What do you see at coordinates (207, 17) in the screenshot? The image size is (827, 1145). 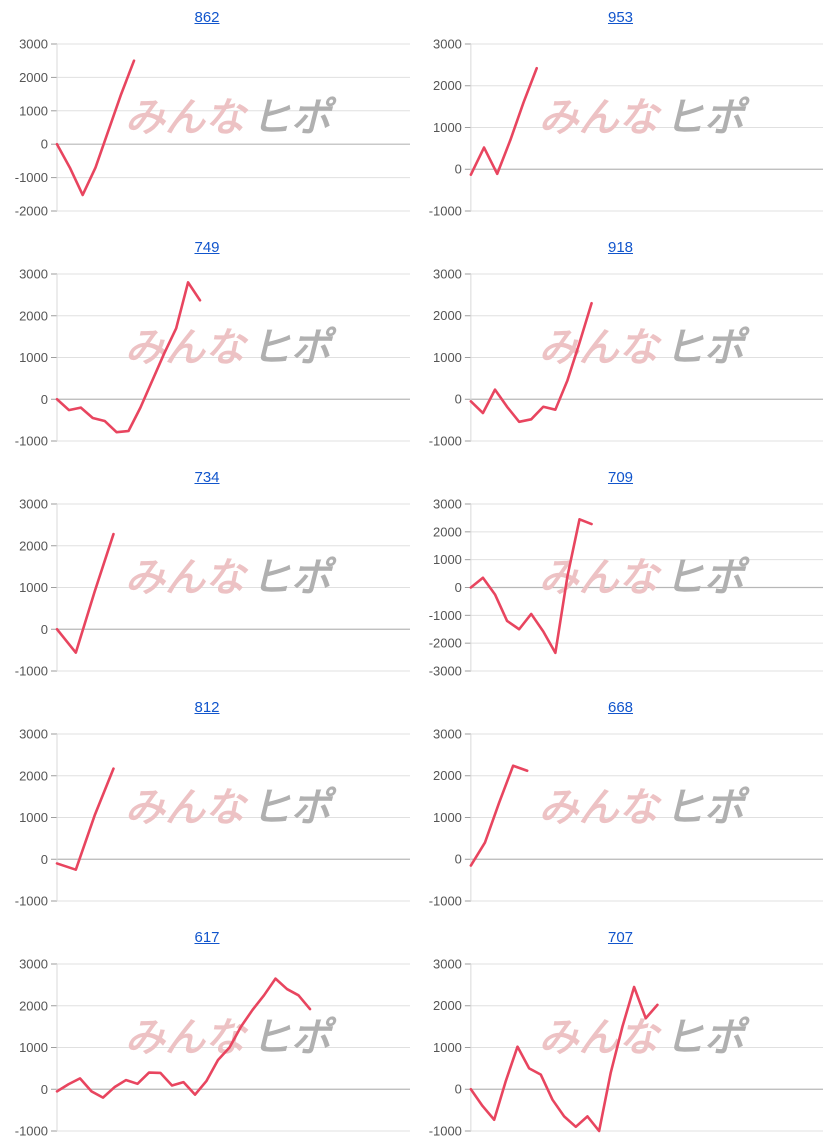 I see `chart-title-link: 862` at bounding box center [207, 17].